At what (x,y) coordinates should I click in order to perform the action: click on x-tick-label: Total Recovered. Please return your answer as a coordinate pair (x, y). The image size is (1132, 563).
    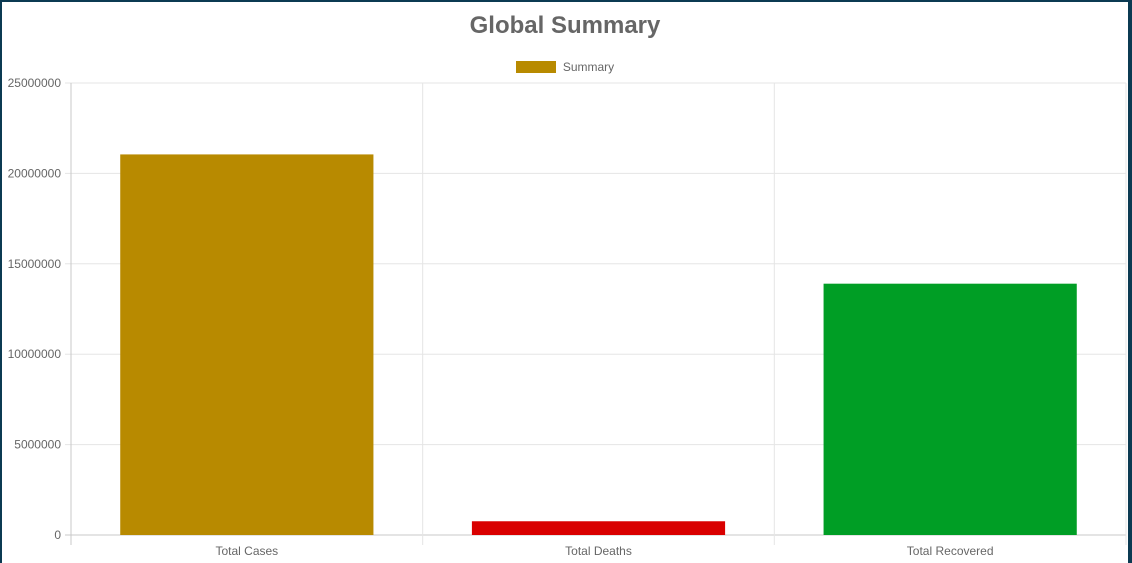
    Looking at the image, I should click on (950, 551).